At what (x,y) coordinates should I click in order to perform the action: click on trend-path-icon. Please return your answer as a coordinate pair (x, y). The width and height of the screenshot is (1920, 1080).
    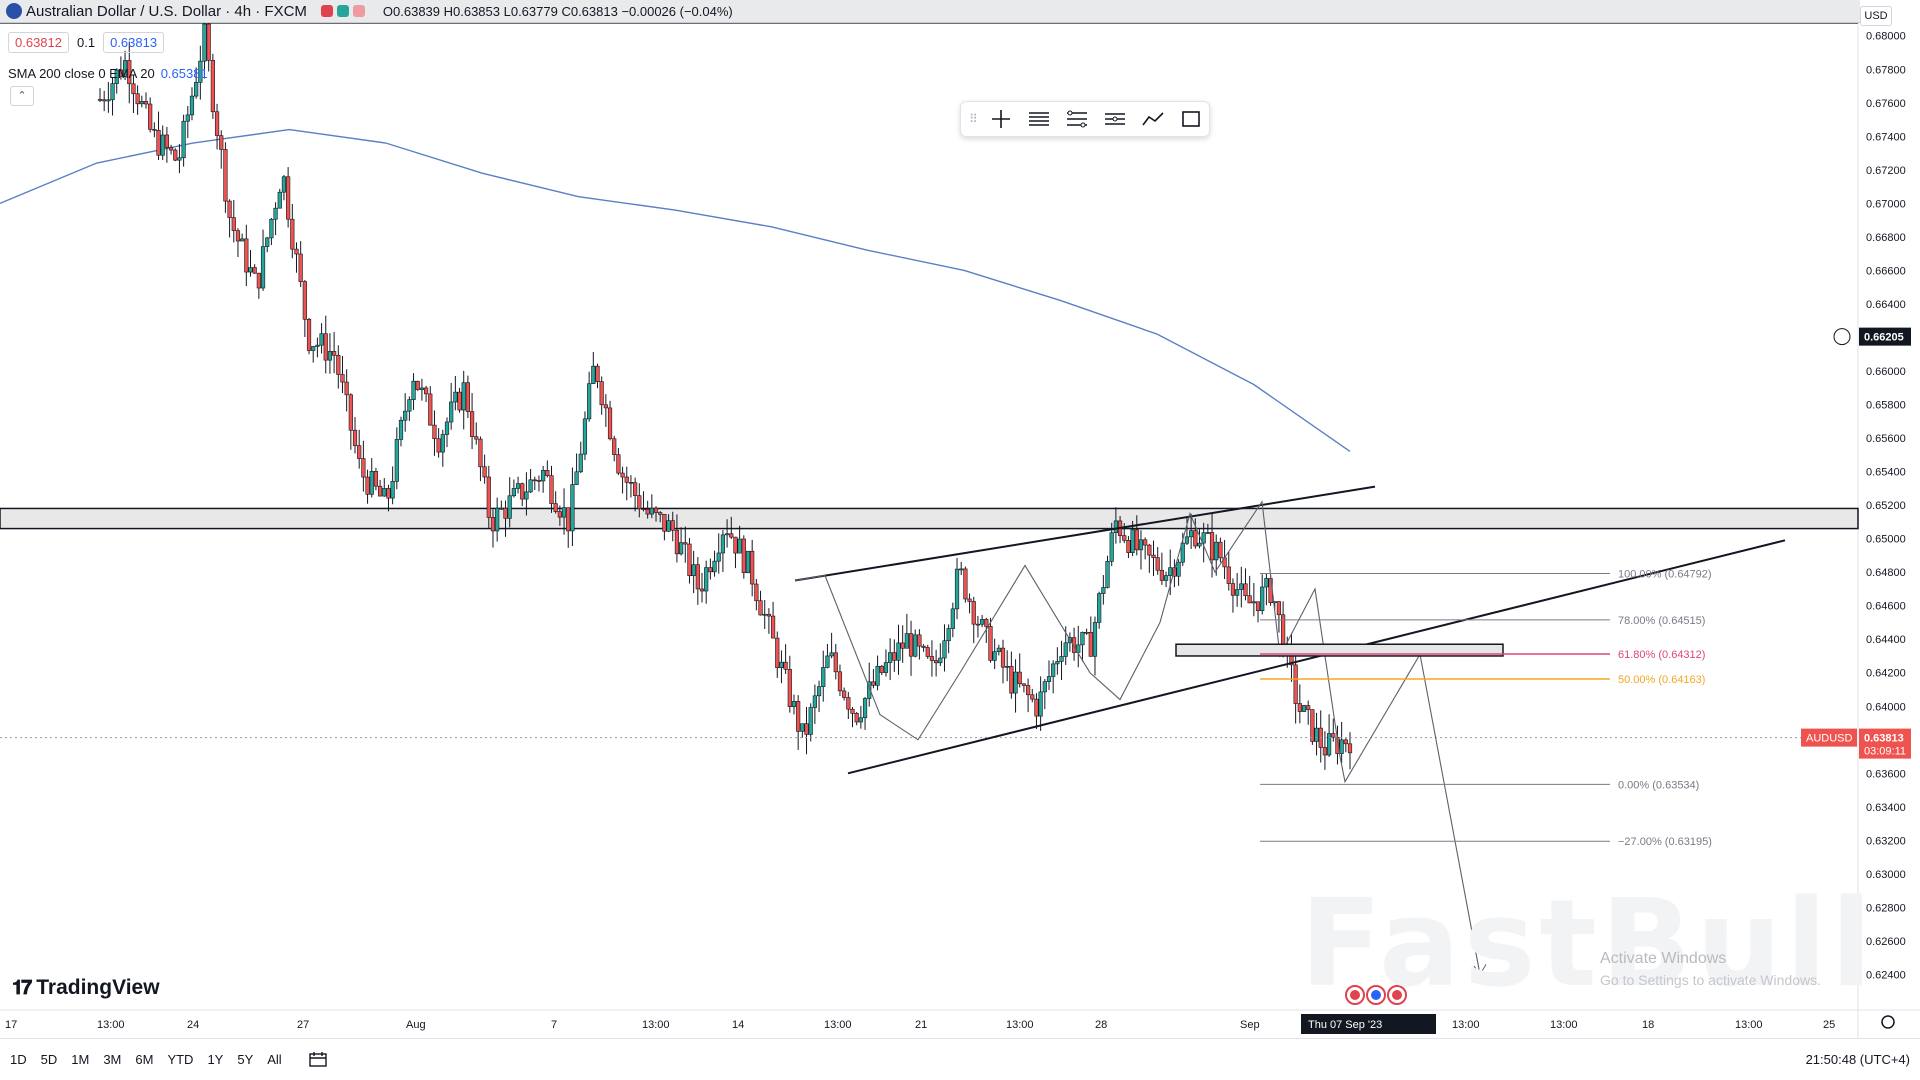
    Looking at the image, I should click on (1153, 119).